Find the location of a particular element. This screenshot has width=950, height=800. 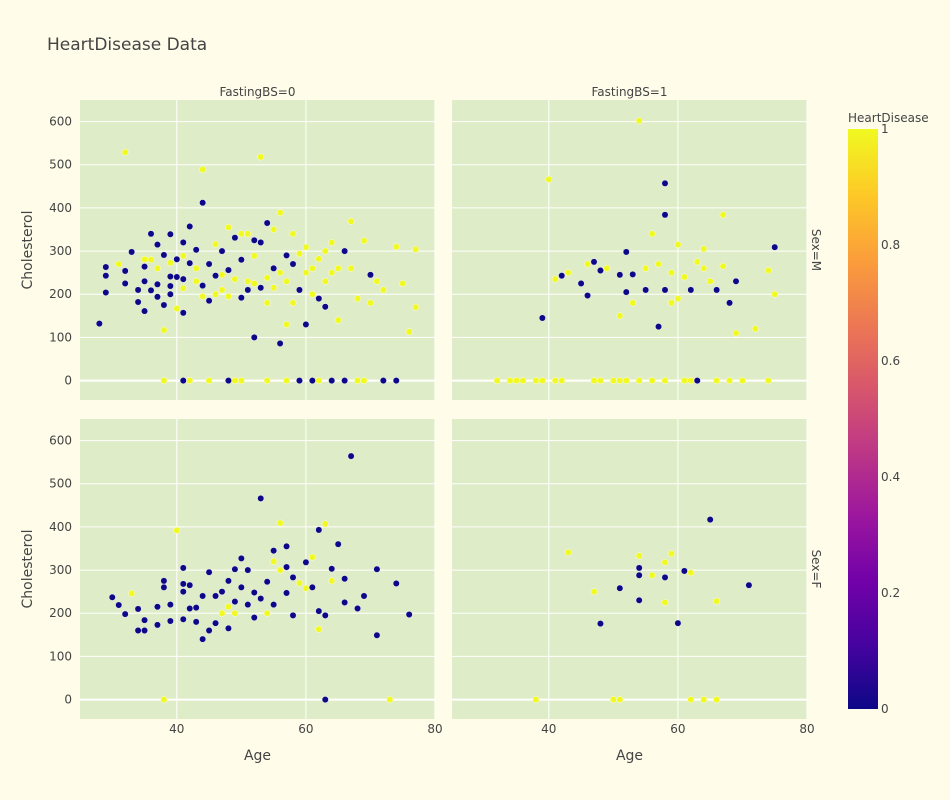

y-tick-label: 300 is located at coordinates (60, 570).